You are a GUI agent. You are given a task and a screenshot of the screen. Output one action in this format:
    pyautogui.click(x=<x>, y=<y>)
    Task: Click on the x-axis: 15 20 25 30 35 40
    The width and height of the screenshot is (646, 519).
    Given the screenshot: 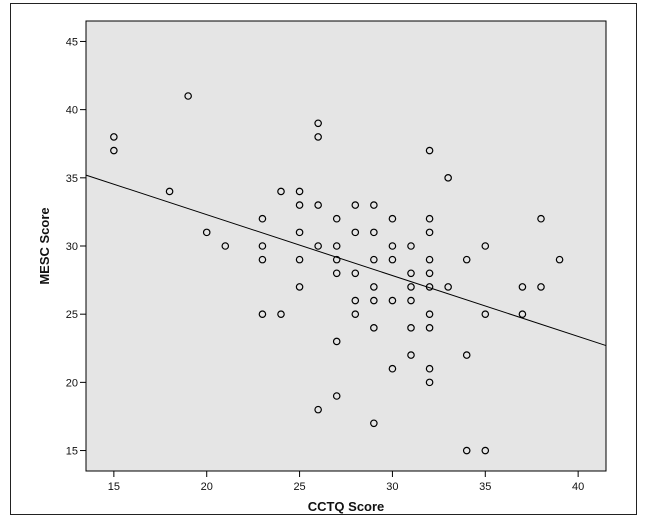 What is the action you would take?
    pyautogui.click(x=346, y=482)
    